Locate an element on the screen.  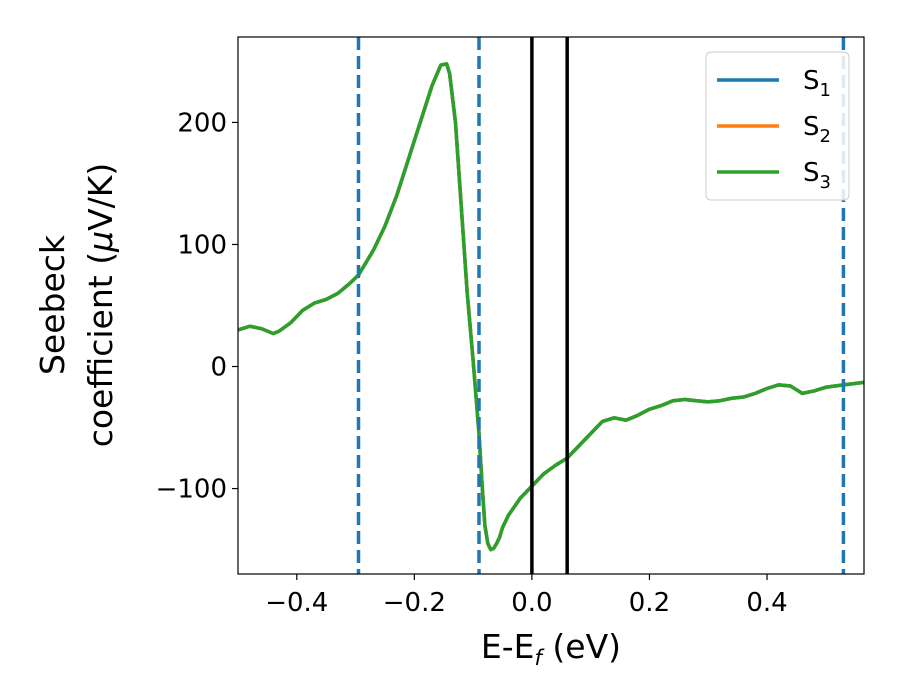
x-tick-label-5: 0.4 is located at coordinates (766, 603).